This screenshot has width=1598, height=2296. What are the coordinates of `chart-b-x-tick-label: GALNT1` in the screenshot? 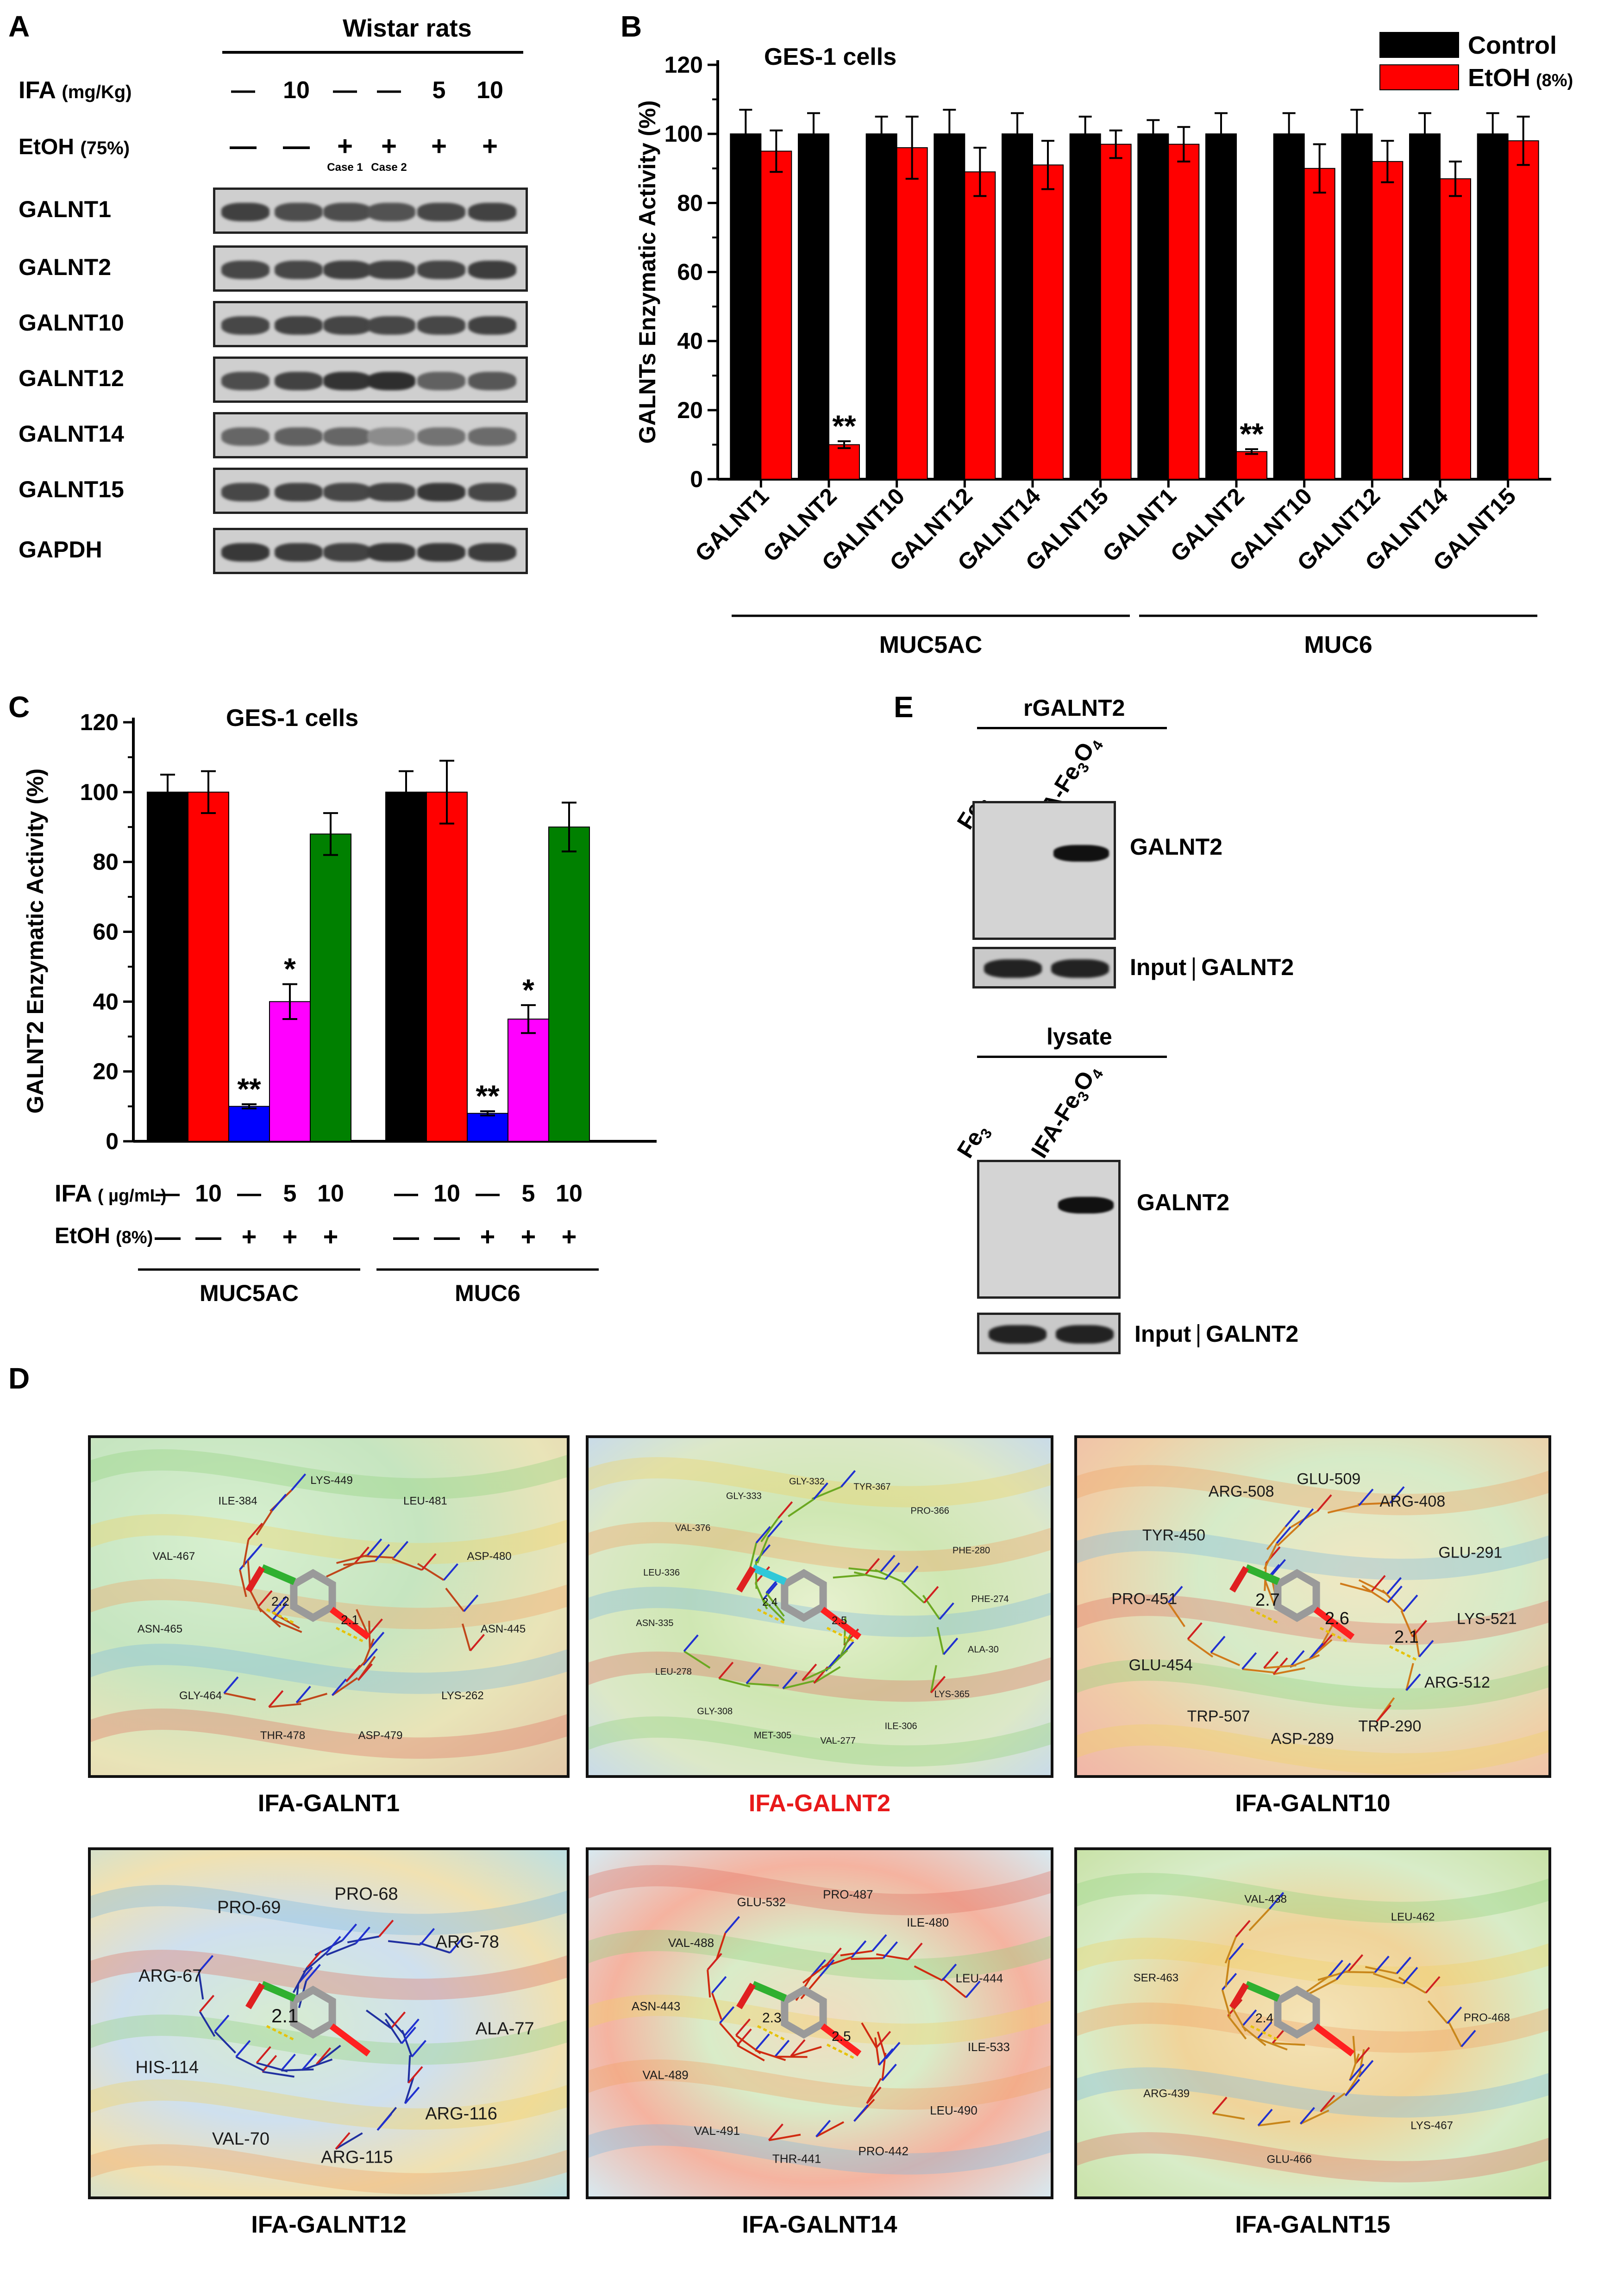 It's located at (732, 525).